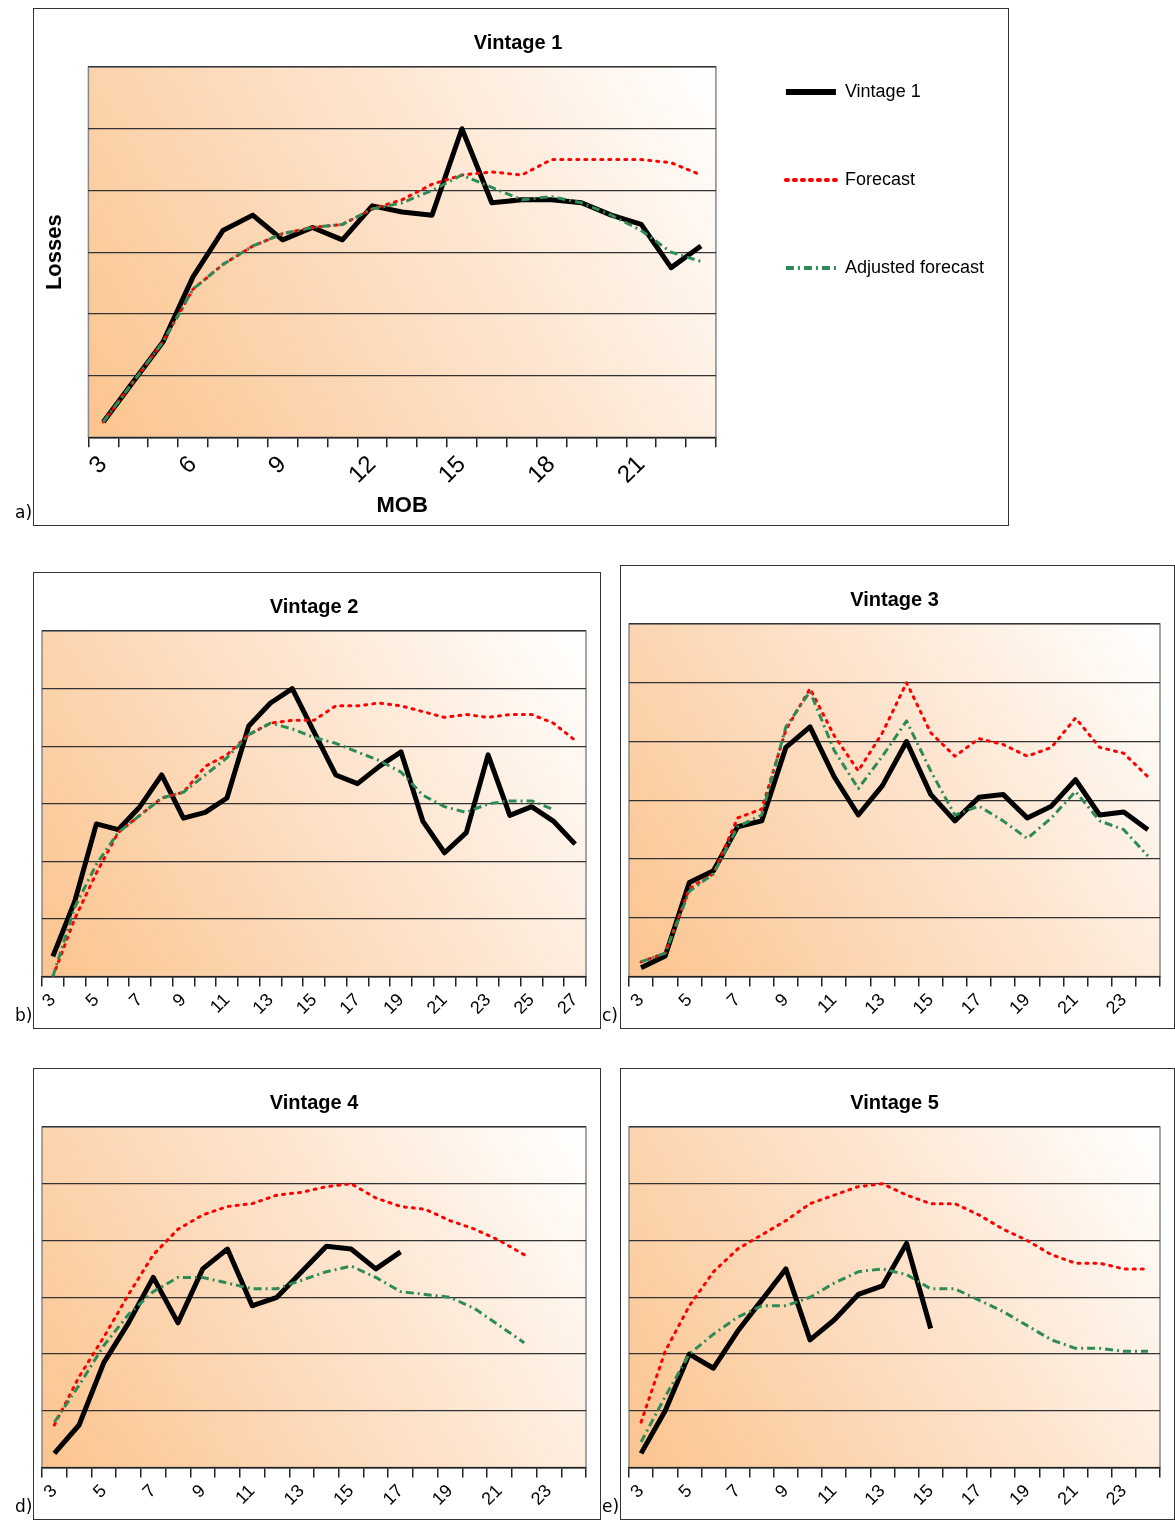  What do you see at coordinates (518, 41) in the screenshot?
I see `chart-title: Vintage 1` at bounding box center [518, 41].